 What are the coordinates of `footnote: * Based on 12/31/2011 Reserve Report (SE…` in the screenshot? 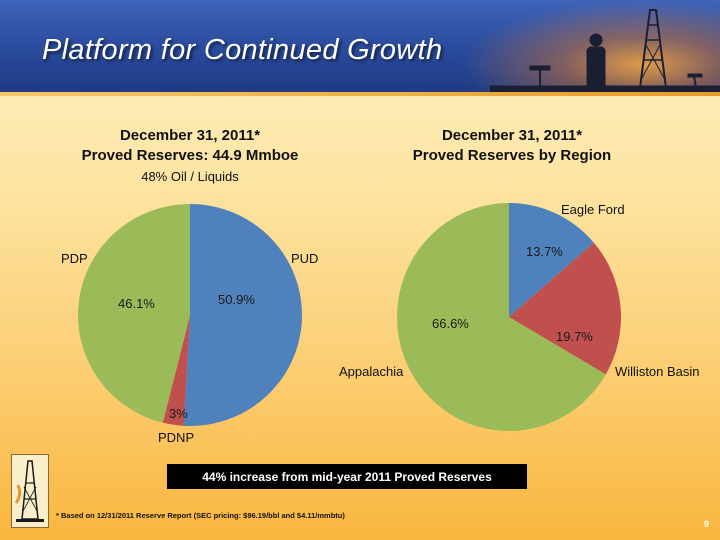 It's located at (200, 515).